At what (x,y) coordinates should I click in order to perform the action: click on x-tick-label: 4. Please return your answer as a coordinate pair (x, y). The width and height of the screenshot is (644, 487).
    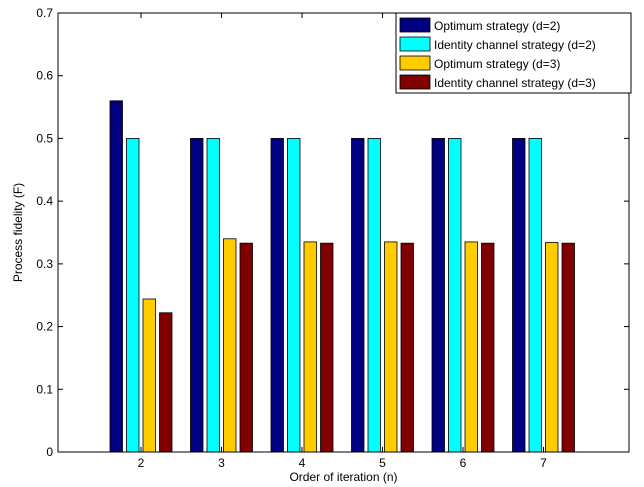
    Looking at the image, I should click on (302, 463).